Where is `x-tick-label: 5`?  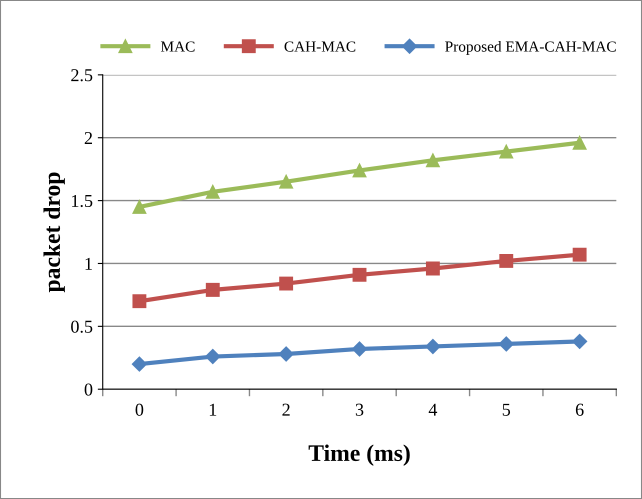
x-tick-label: 5 is located at coordinates (506, 410).